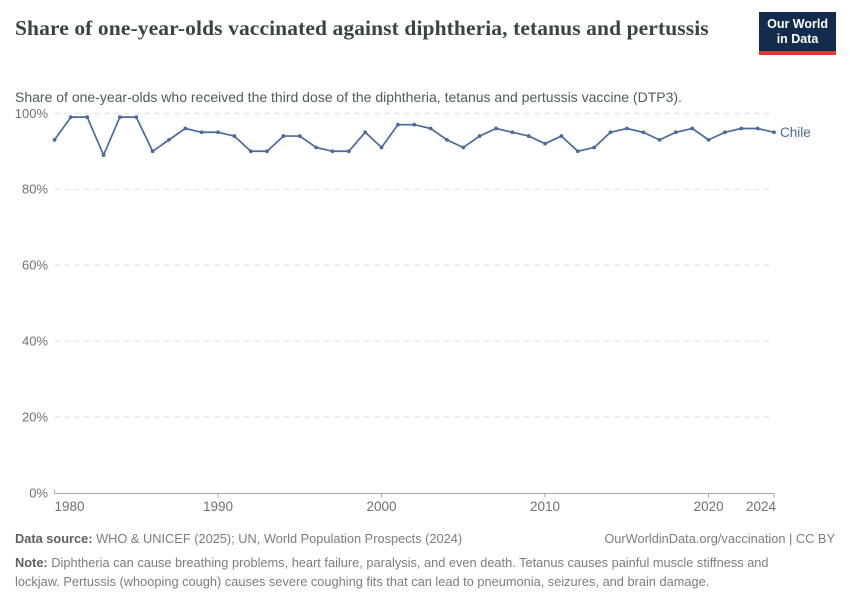  What do you see at coordinates (32, 113) in the screenshot?
I see `y-tick-label: 100%` at bounding box center [32, 113].